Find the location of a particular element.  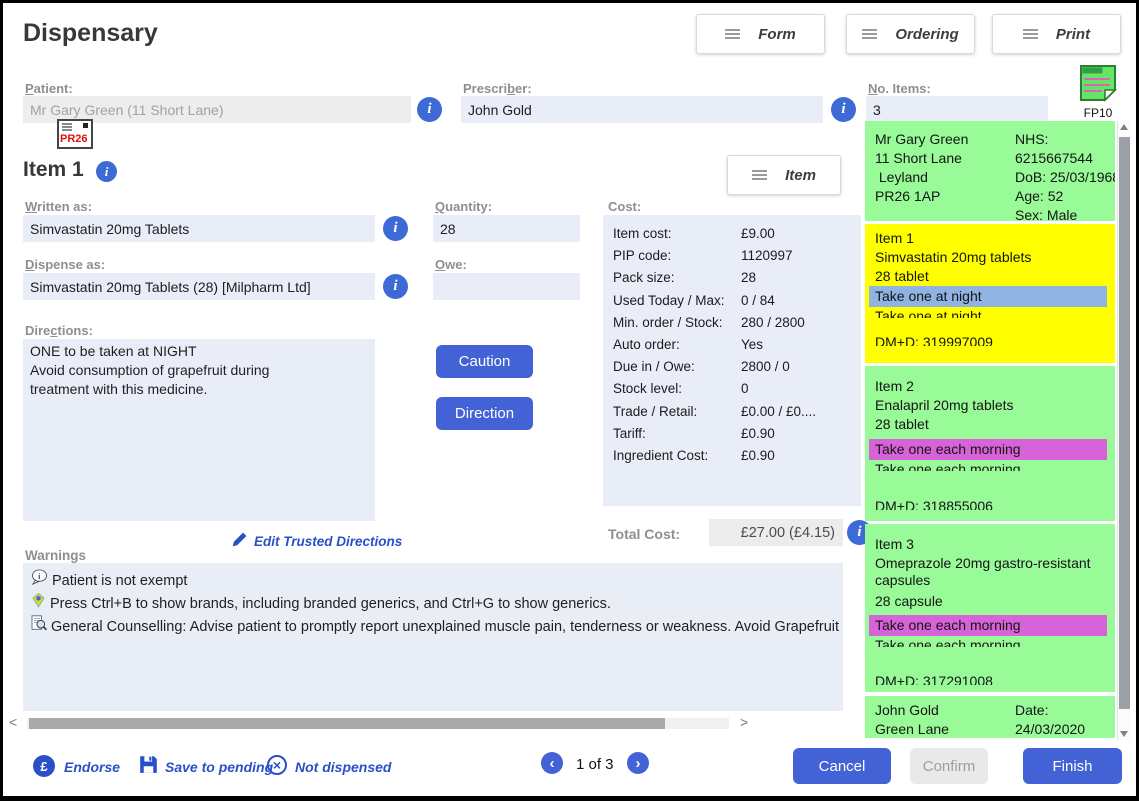

total-cost-label: Total Cost: is located at coordinates (644, 534).